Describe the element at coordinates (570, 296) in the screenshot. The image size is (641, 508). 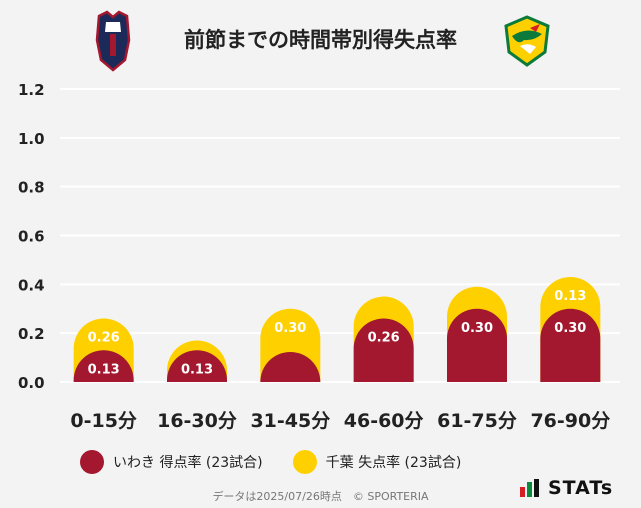
I see `data-label-chiba: 0.13` at that location.